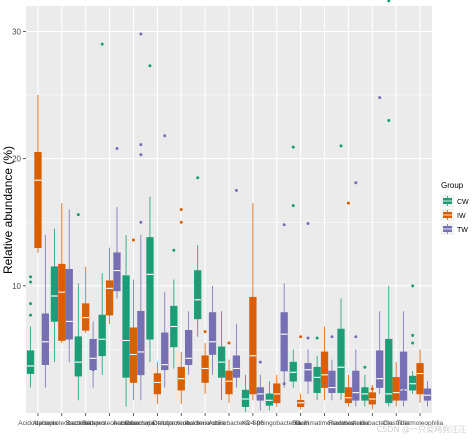 The image size is (474, 446). I want to click on legend-title: Group, so click(452, 185).